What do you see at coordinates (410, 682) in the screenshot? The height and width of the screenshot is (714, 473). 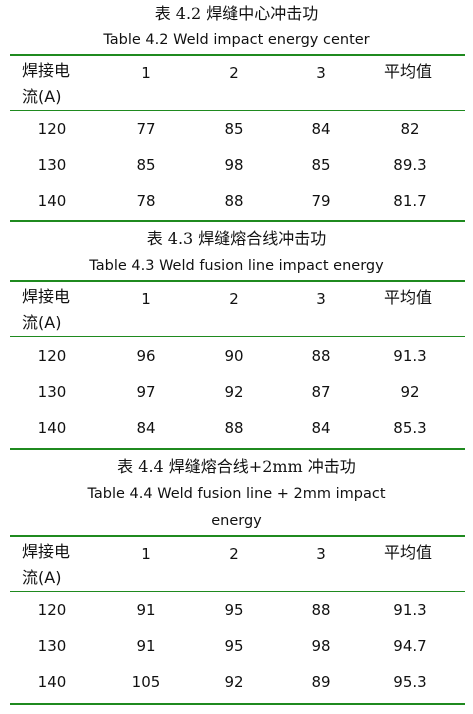 I see `cell-average: 95.3` at bounding box center [410, 682].